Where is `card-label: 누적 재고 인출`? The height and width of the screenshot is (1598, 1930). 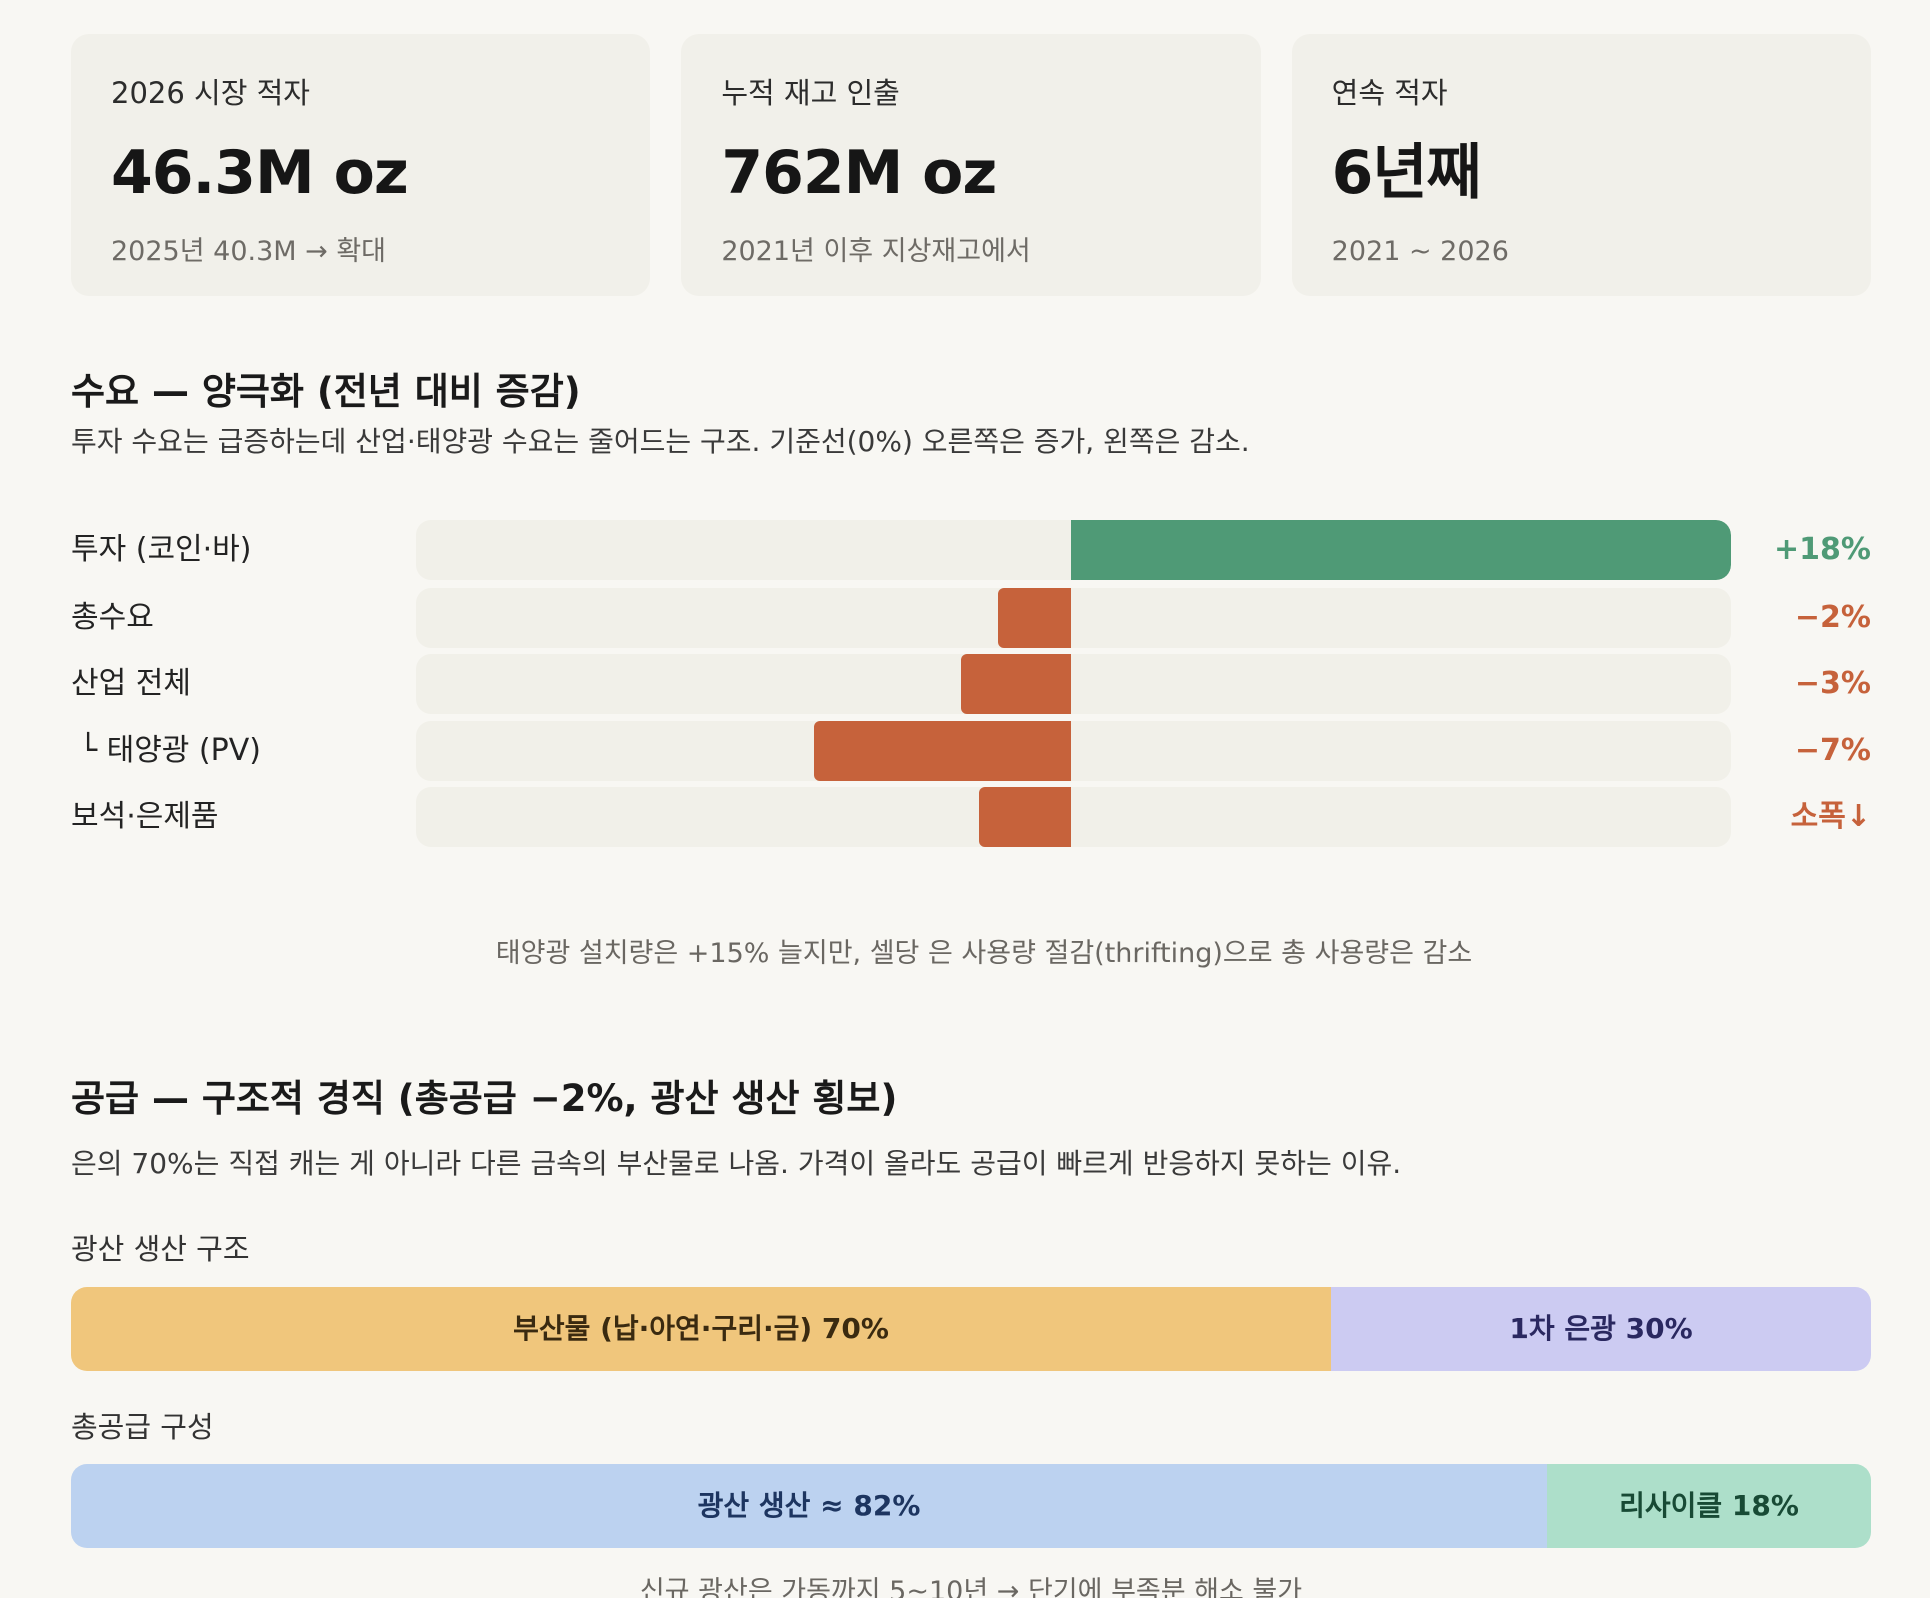 card-label: 누적 재고 인출 is located at coordinates (810, 93).